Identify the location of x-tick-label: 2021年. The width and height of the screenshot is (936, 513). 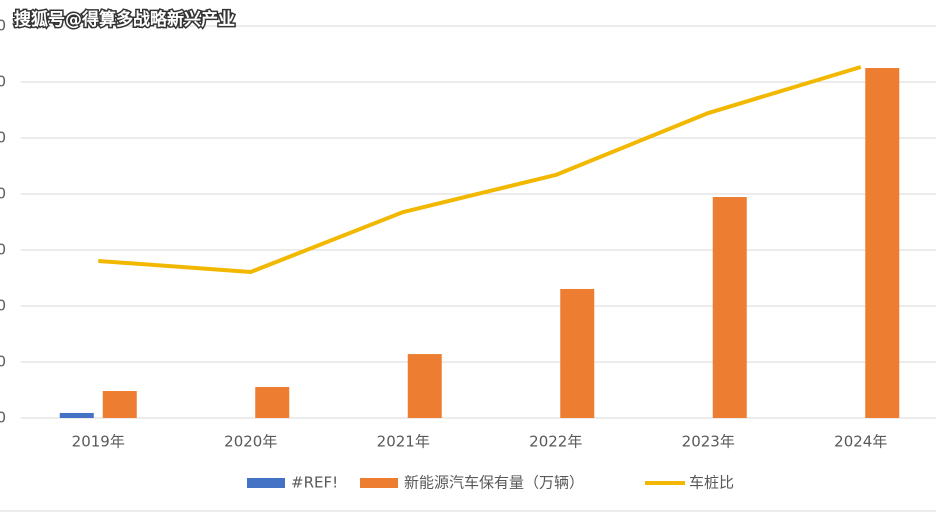
(403, 442).